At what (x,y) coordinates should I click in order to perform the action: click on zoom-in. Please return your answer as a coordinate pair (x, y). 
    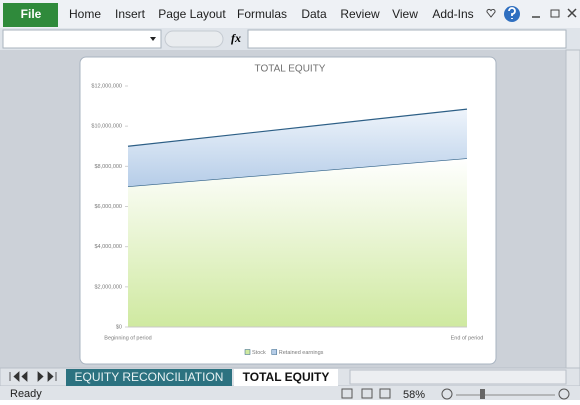
    Looking at the image, I should click on (564, 394).